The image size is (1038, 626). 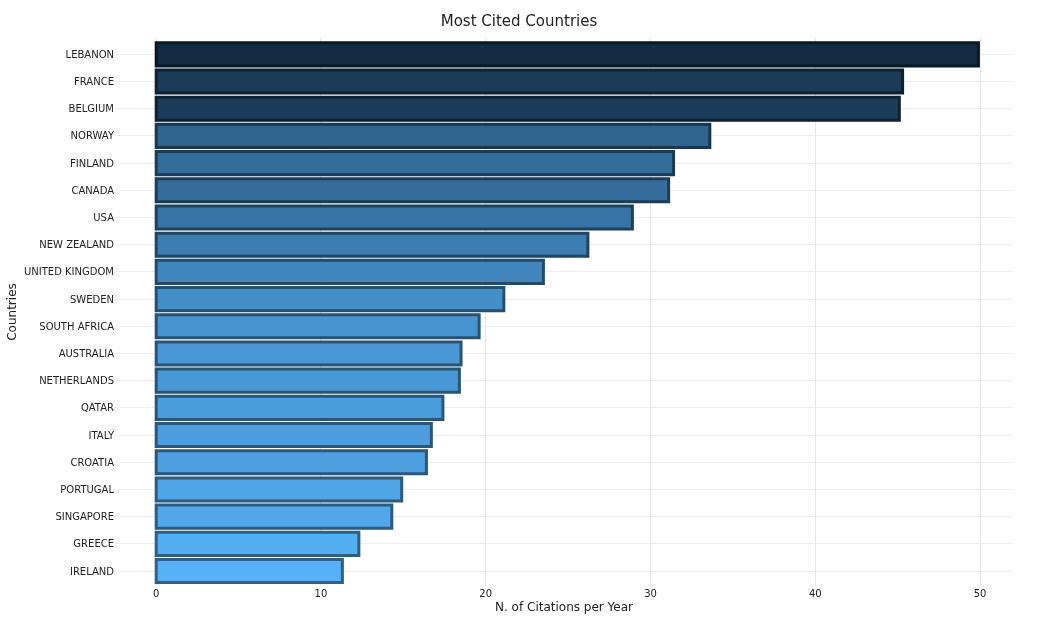 What do you see at coordinates (92, 163) in the screenshot?
I see `y-tick-label: FINLAND` at bounding box center [92, 163].